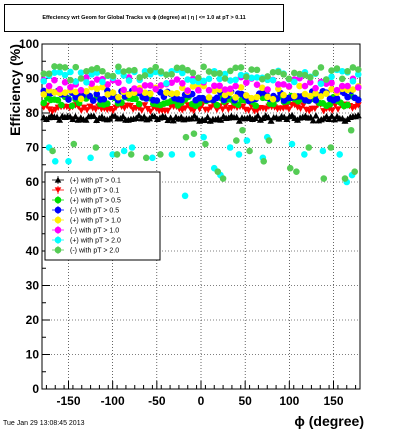 This screenshot has height=433, width=400. What do you see at coordinates (33, 113) in the screenshot?
I see `y-tick-label: 80` at bounding box center [33, 113].